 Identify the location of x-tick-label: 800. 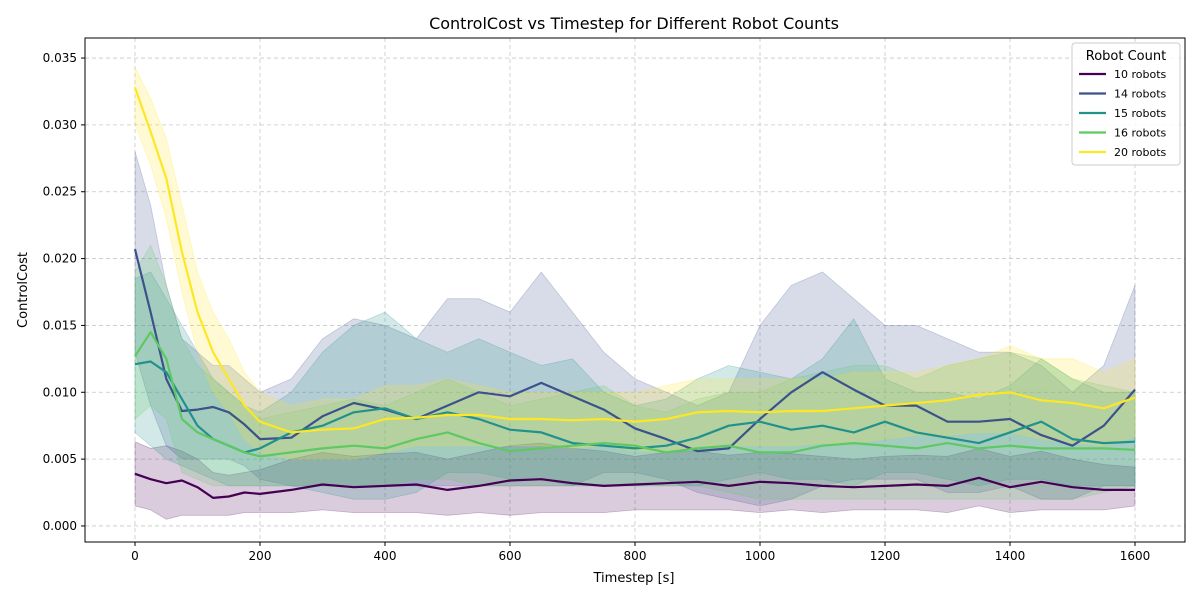
(635, 556).